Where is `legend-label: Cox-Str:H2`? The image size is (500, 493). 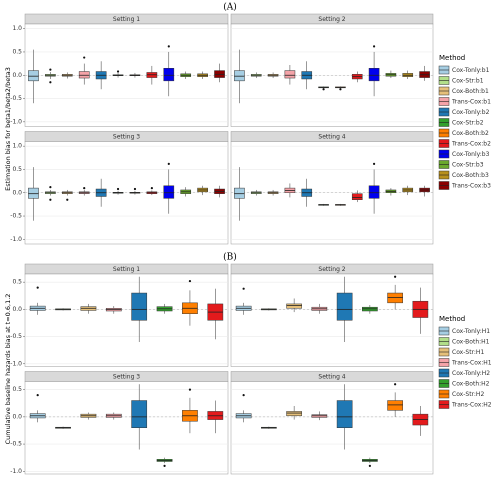 legend-label: Cox-Str:H2 is located at coordinates (468, 394).